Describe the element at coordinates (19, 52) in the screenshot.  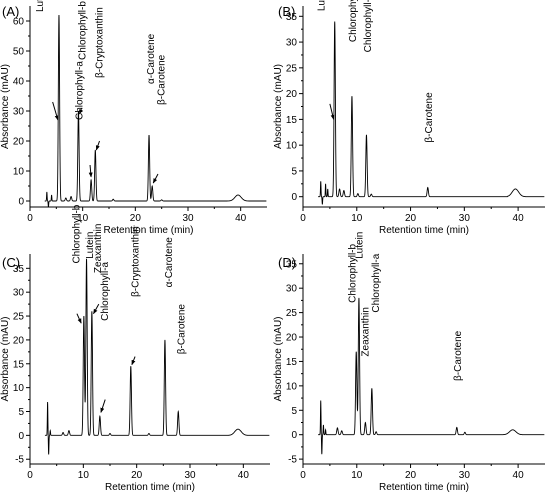
I see `y-tick-label: 50` at that location.